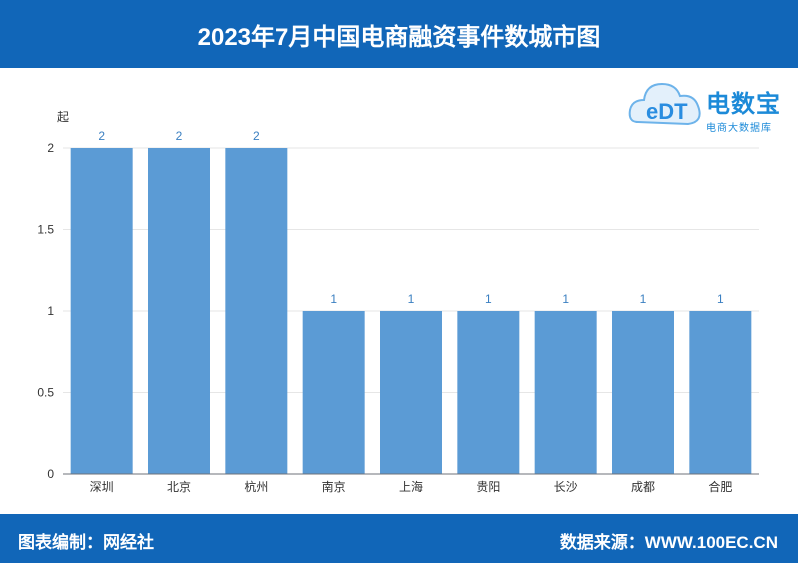 Image resolution: width=798 pixels, height=563 pixels. What do you see at coordinates (399, 34) in the screenshot?
I see `chart-title: 2023年7月中国电商融资事件数城市图` at bounding box center [399, 34].